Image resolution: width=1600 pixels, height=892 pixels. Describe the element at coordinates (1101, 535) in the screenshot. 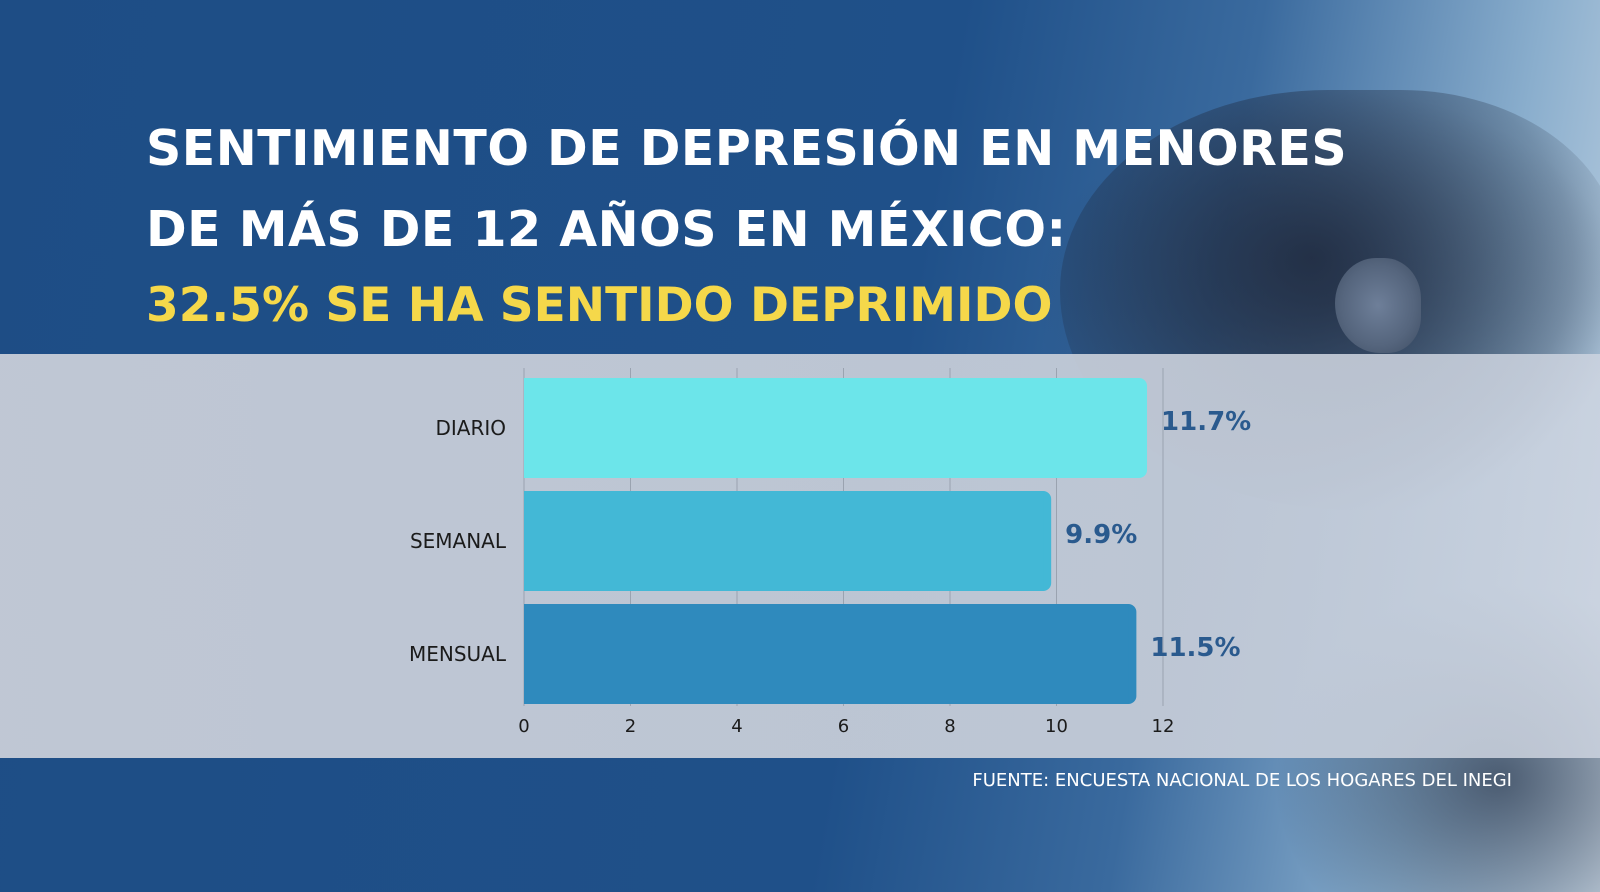

I see `data-label: 9.9%` at that location.